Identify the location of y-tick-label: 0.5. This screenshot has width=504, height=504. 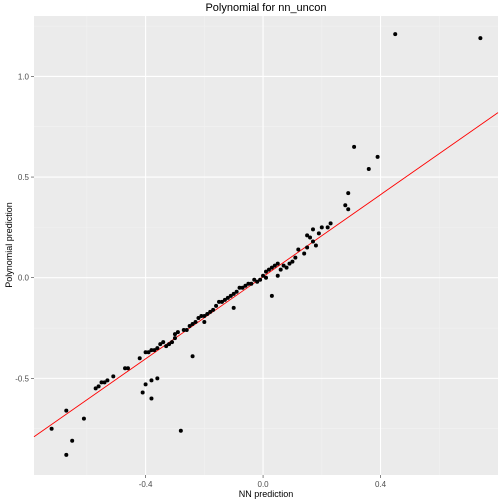
(24, 177).